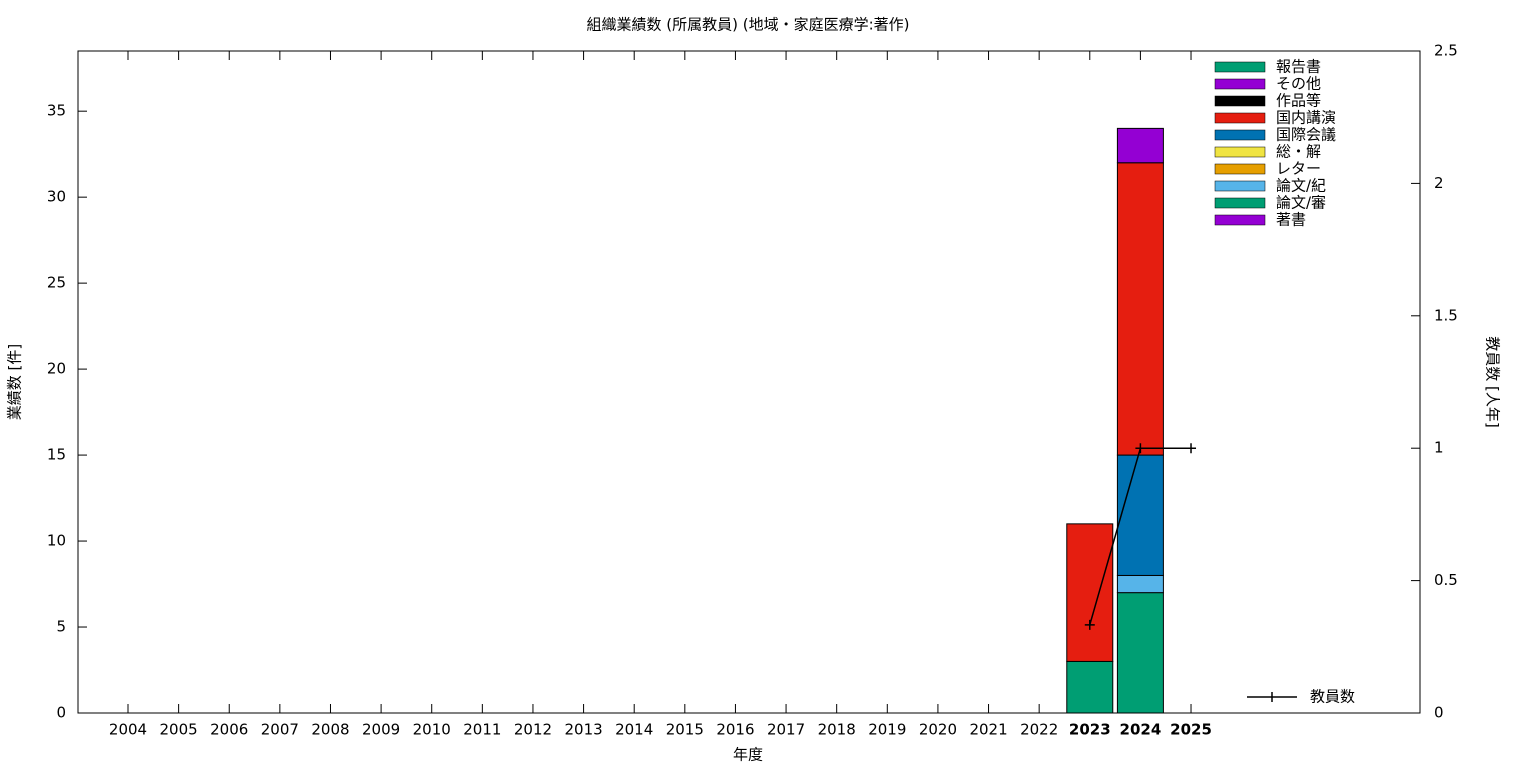 Image resolution: width=1536 pixels, height=768 pixels. Describe the element at coordinates (128, 730) in the screenshot. I see `x-tick-label: 2004` at that location.